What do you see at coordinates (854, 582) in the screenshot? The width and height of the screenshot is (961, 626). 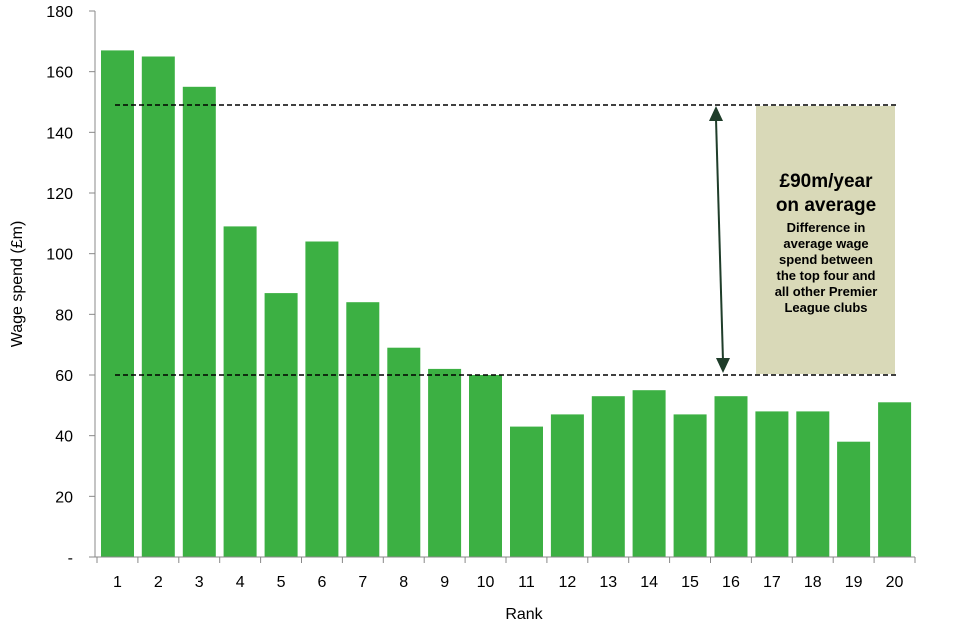 I see `x-tick-label: 19` at bounding box center [854, 582].